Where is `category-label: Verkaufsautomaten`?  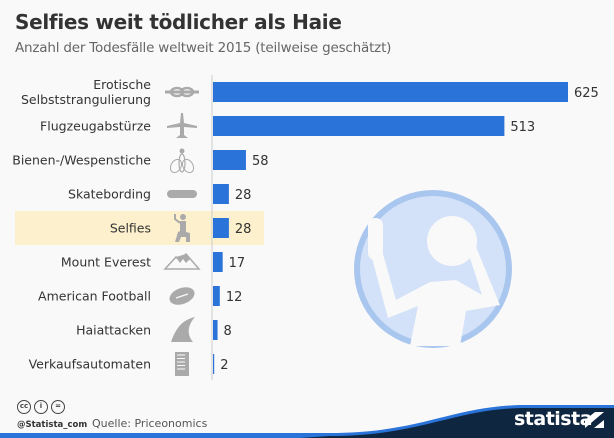 category-label: Verkaufsautomaten is located at coordinates (90, 364).